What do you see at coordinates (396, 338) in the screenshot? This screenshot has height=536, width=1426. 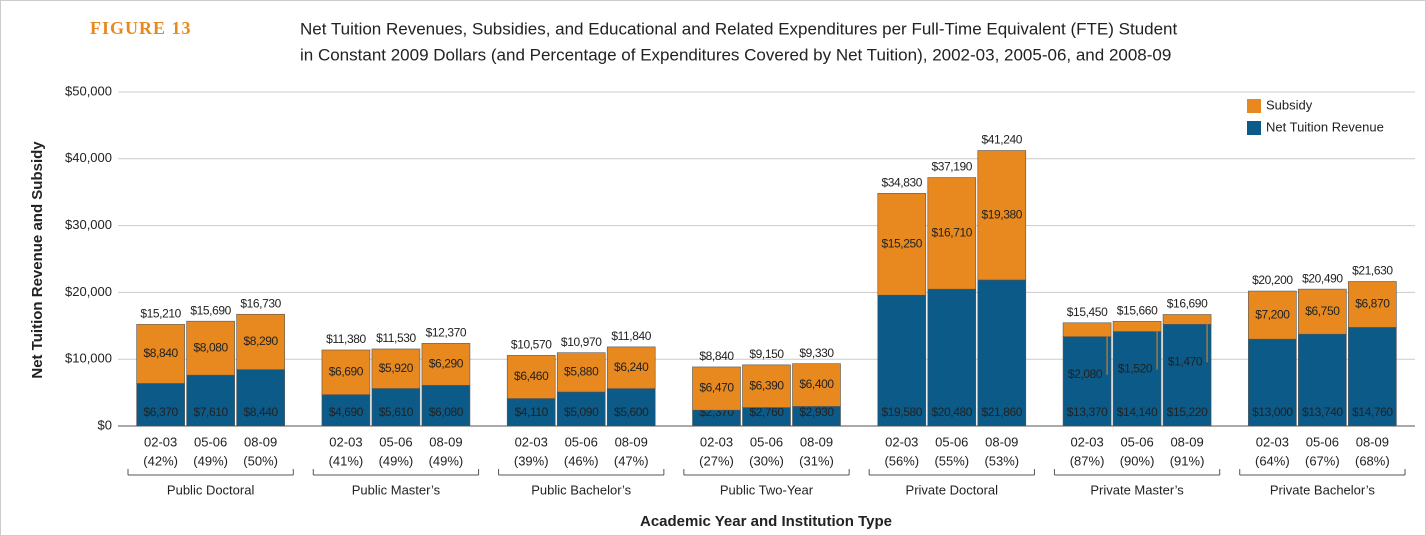 I see `total-label: $11,530` at bounding box center [396, 338].